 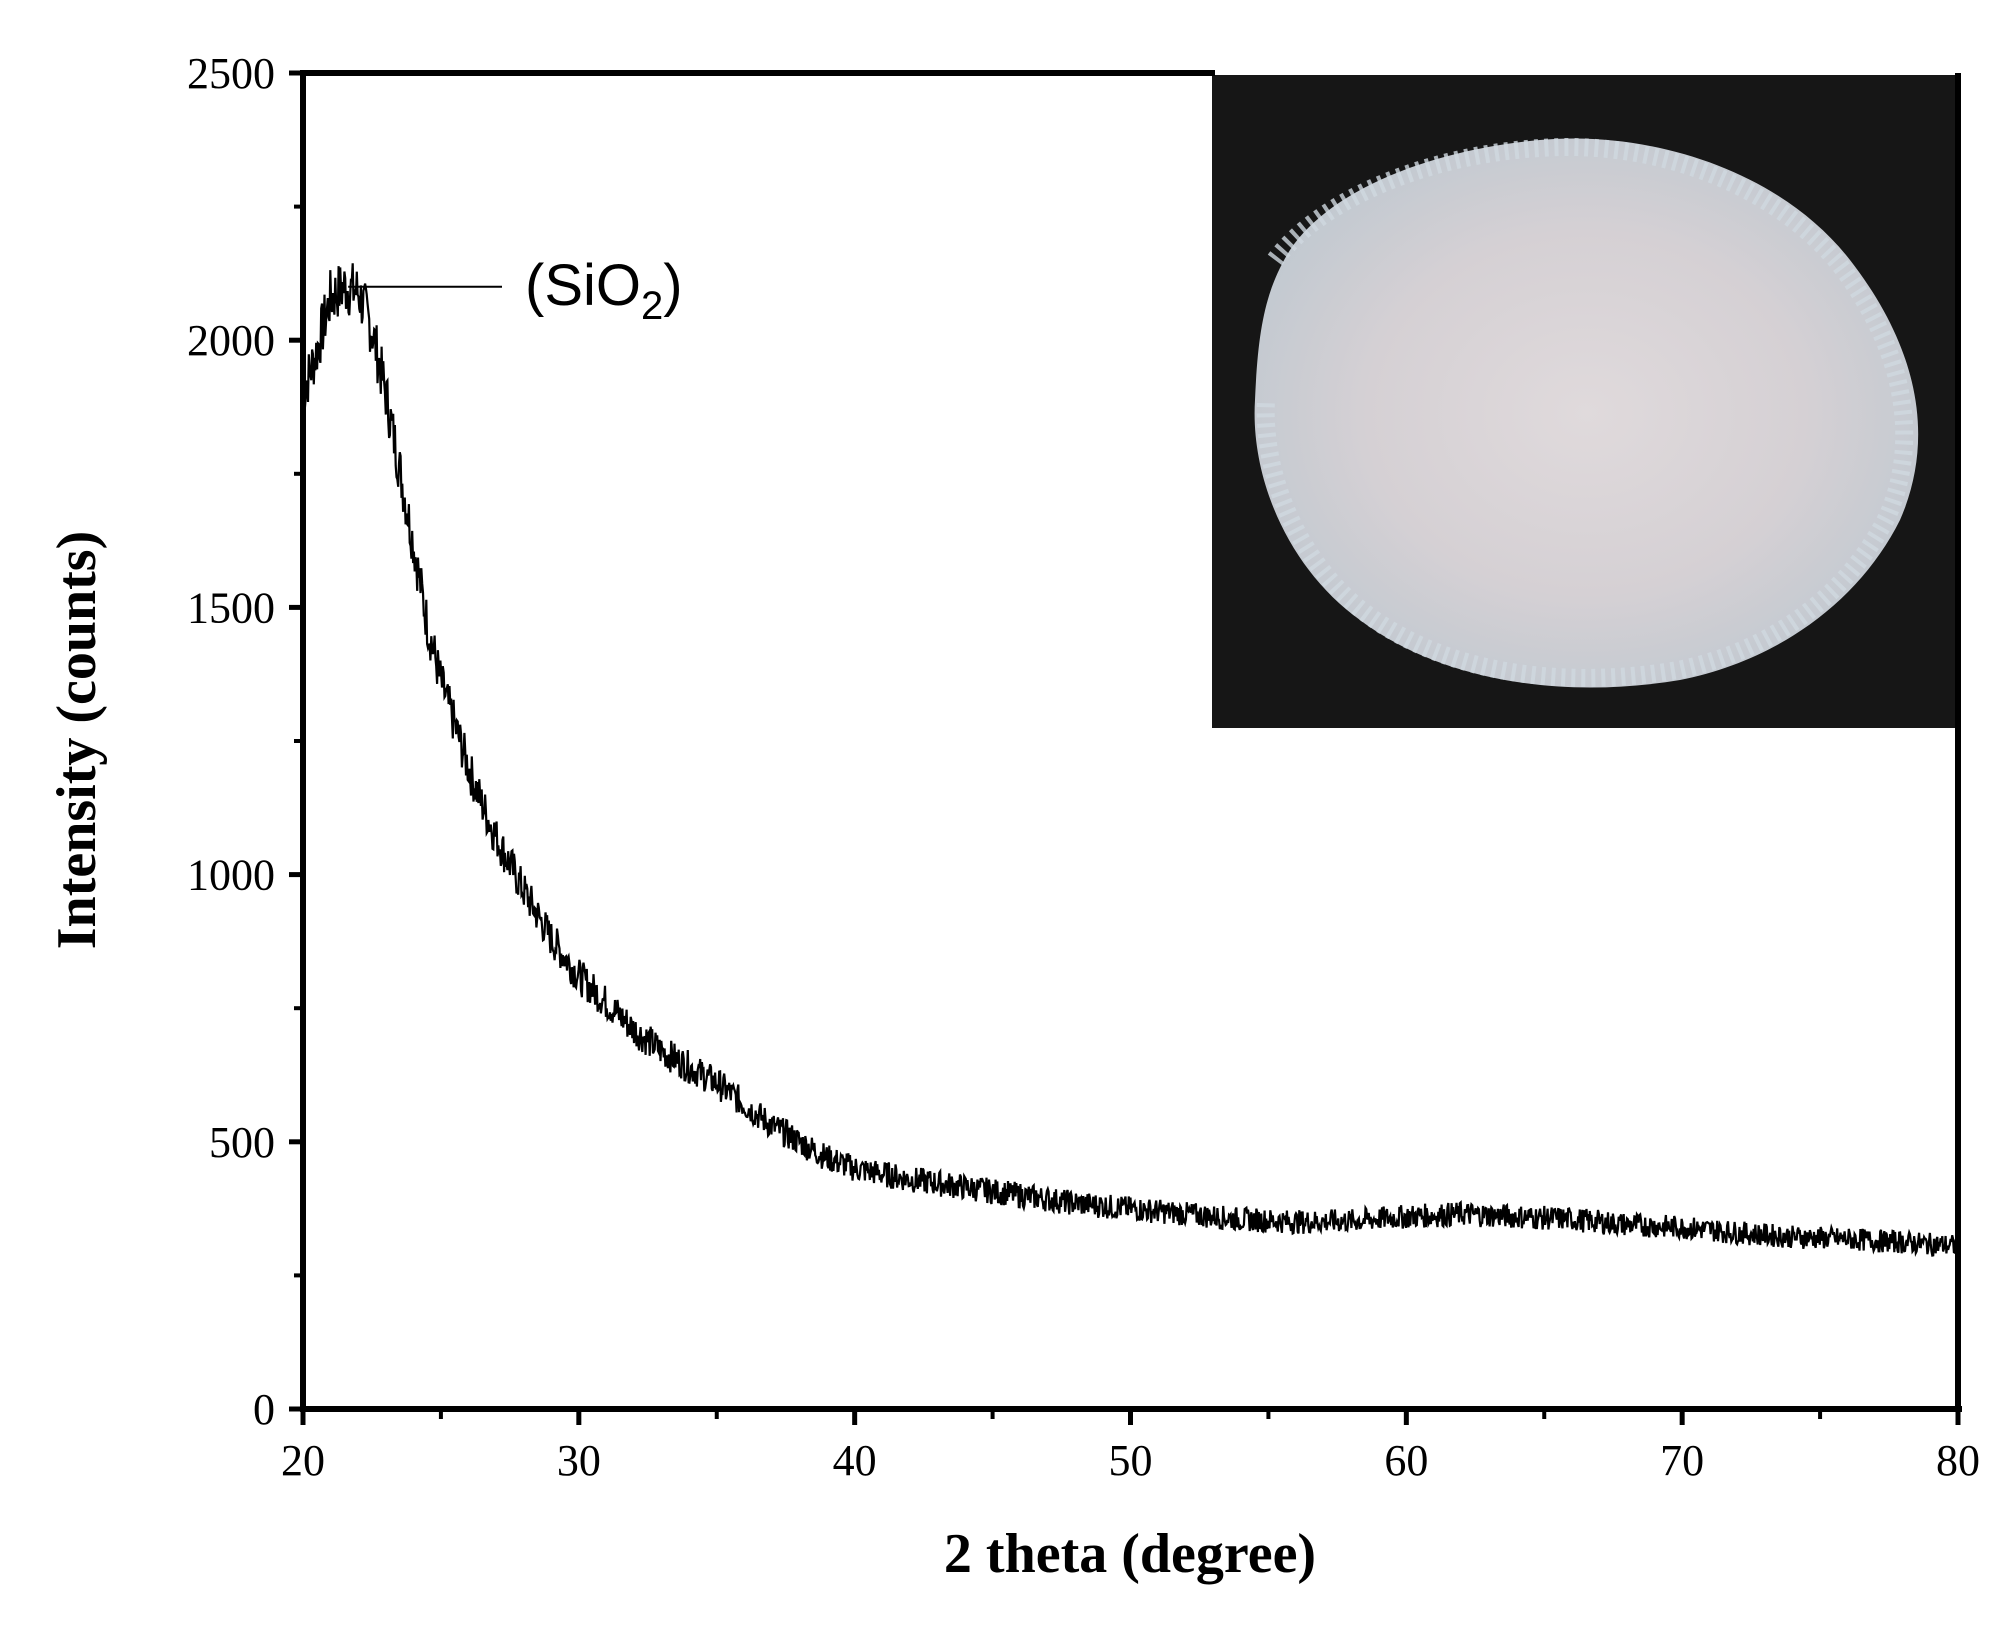 What do you see at coordinates (242, 1142) in the screenshot?
I see `y-tick-label: 500` at bounding box center [242, 1142].